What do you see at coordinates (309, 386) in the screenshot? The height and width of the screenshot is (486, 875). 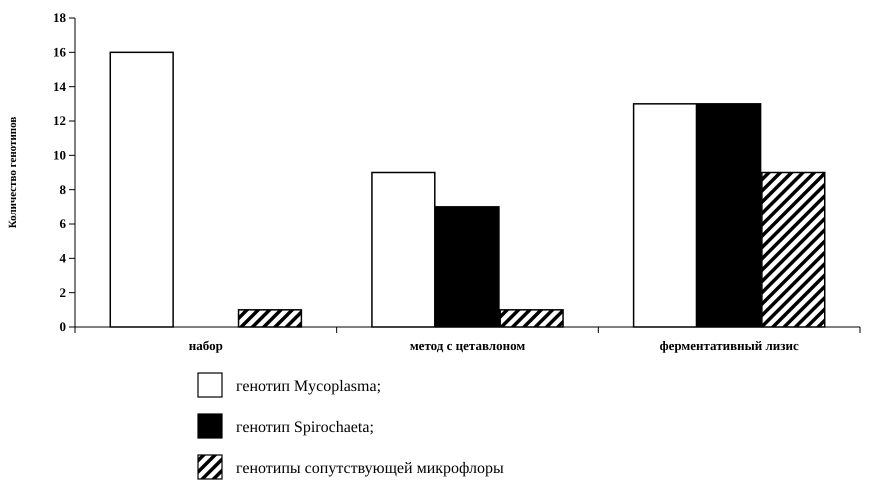 I see `legend-label: генотип Mycoplasma;` at bounding box center [309, 386].